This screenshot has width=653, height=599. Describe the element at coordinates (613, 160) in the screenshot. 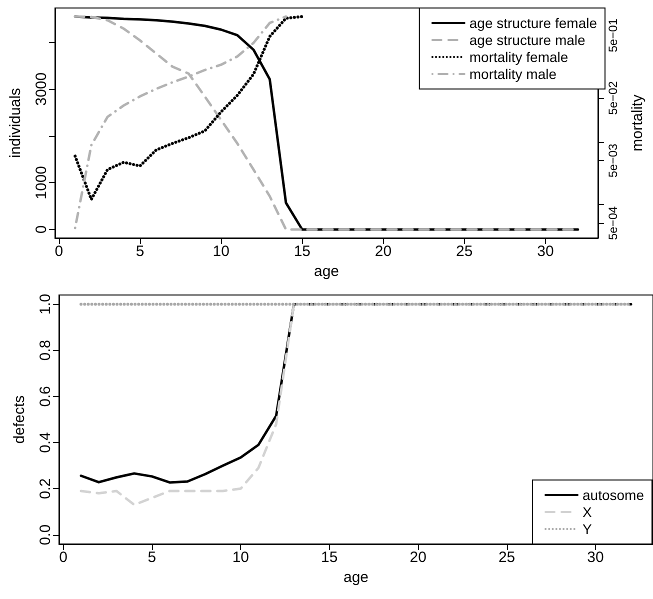

I see `y2-tick-label: 5e−03` at that location.